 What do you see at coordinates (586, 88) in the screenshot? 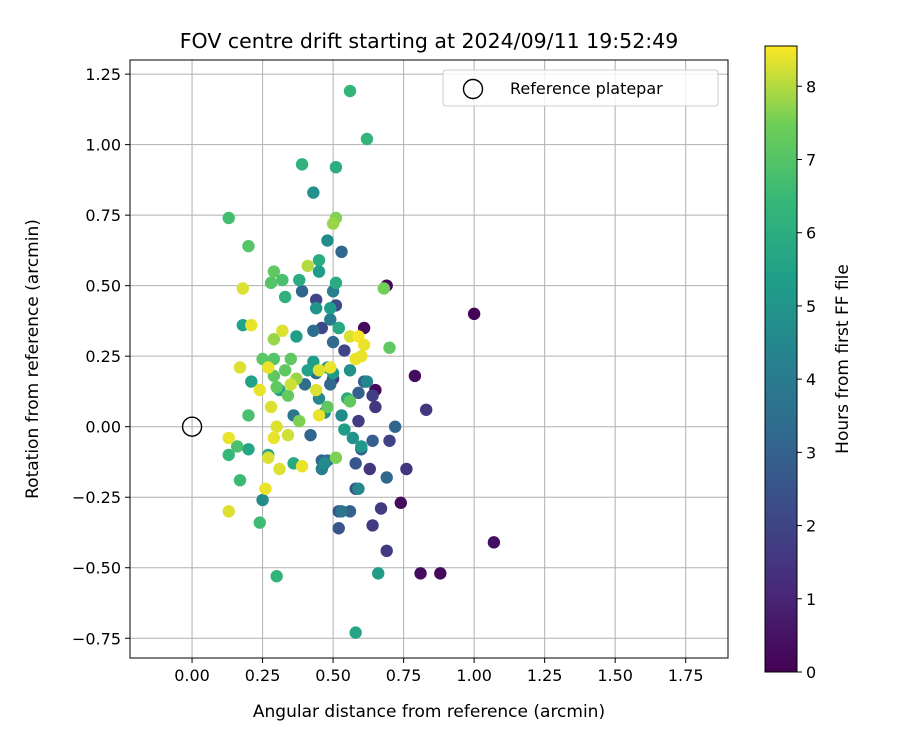
I see `legend-label: Reference platepar` at bounding box center [586, 88].